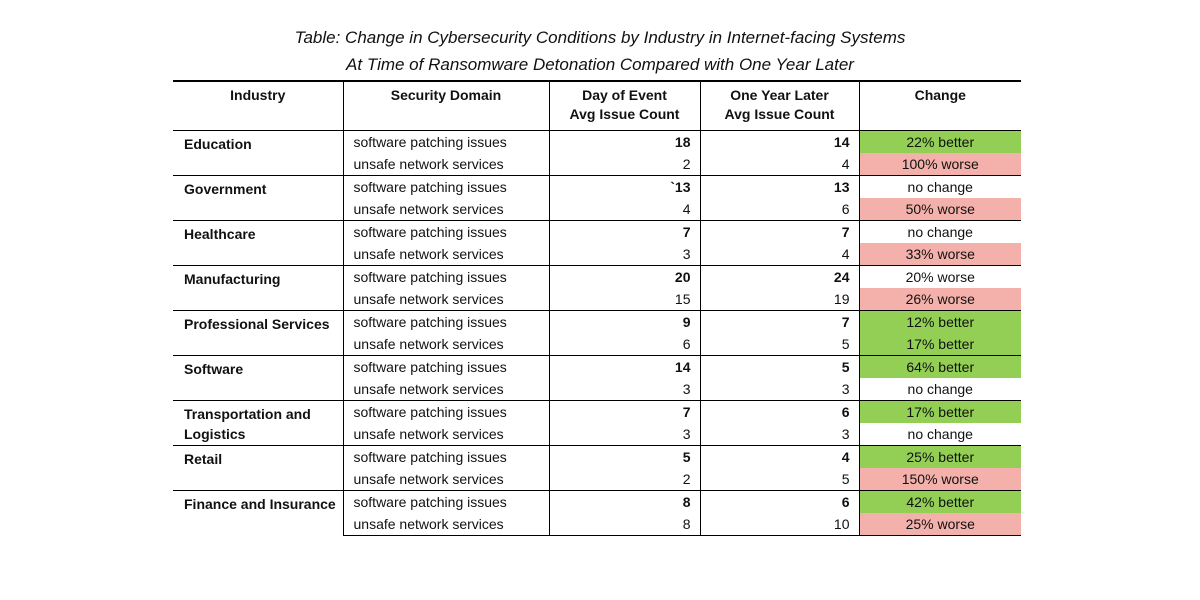 The height and width of the screenshot is (600, 1200). I want to click on day-of-event-cell: 5, so click(624, 456).